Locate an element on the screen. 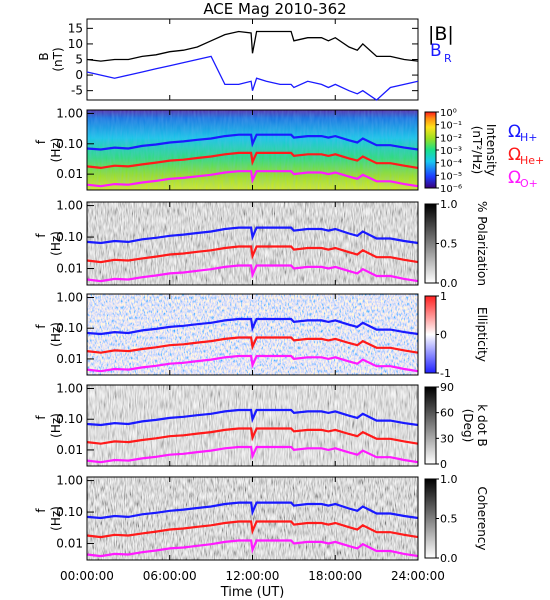 Image resolution: width=550 pixels, height=600 pixels. colorbar-tick-label: 10⁻⁴ is located at coordinates (451, 164).